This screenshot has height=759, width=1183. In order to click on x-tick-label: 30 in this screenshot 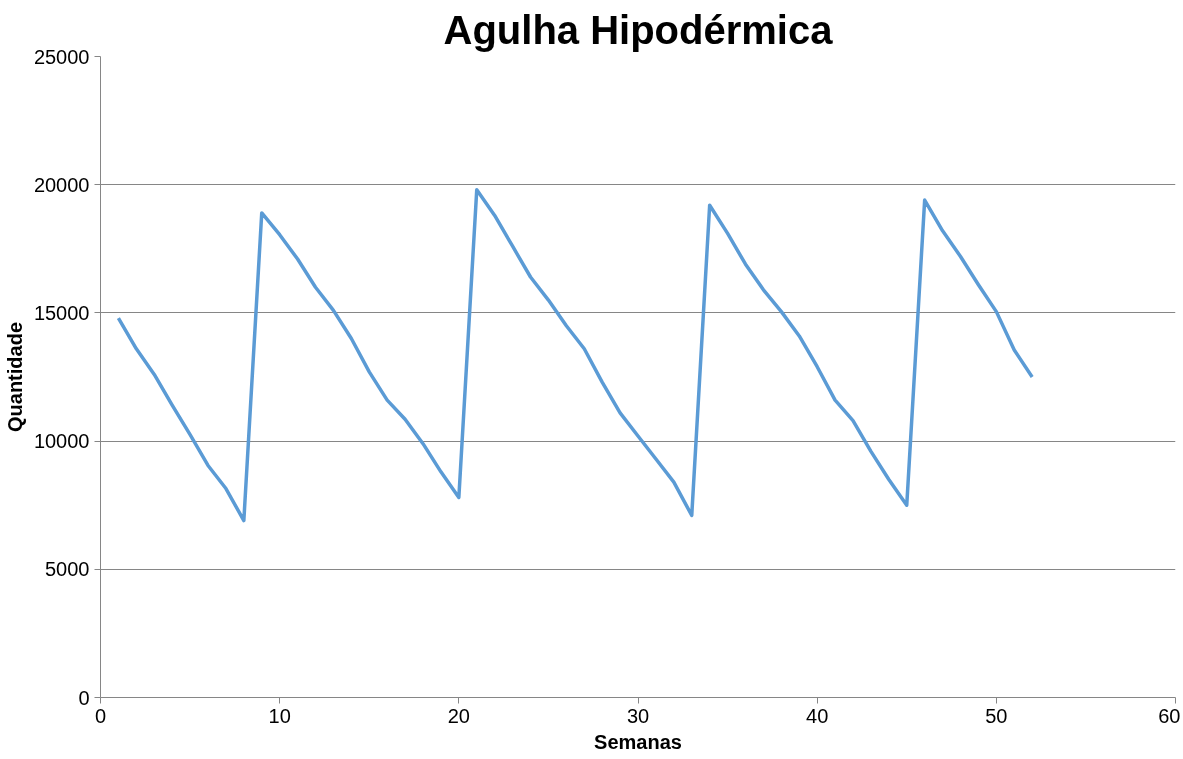, I will do `click(638, 715)`.